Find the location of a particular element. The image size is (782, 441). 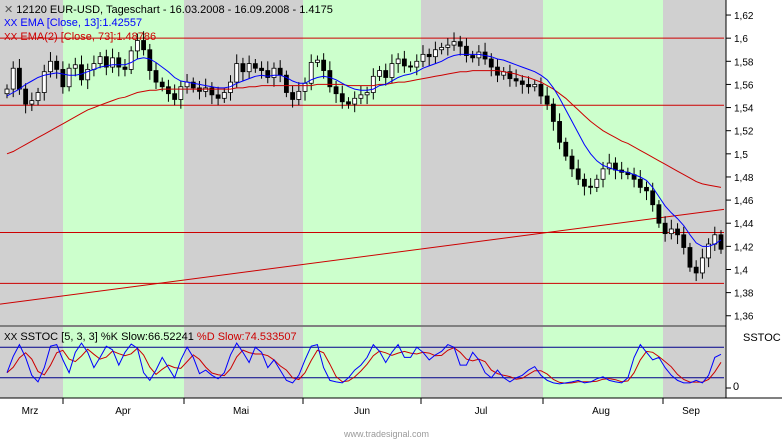

month-label: Apr is located at coordinates (123, 411).